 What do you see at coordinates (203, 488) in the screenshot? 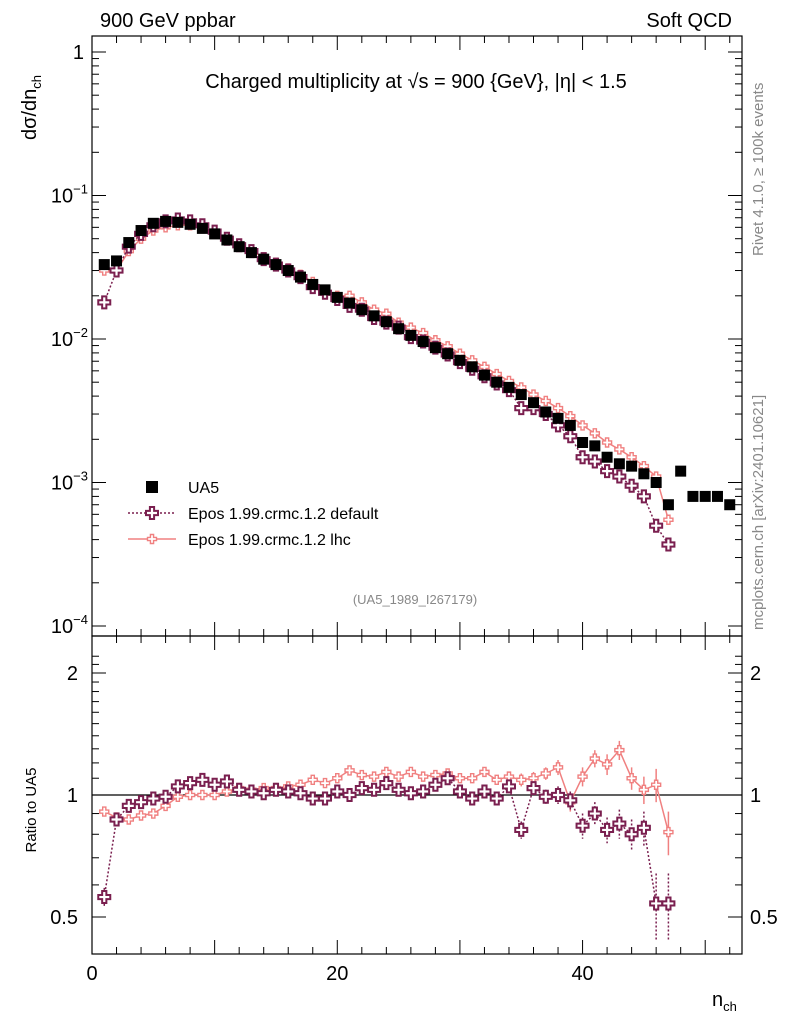
I see `legend-ua5-label: UA5` at bounding box center [203, 488].